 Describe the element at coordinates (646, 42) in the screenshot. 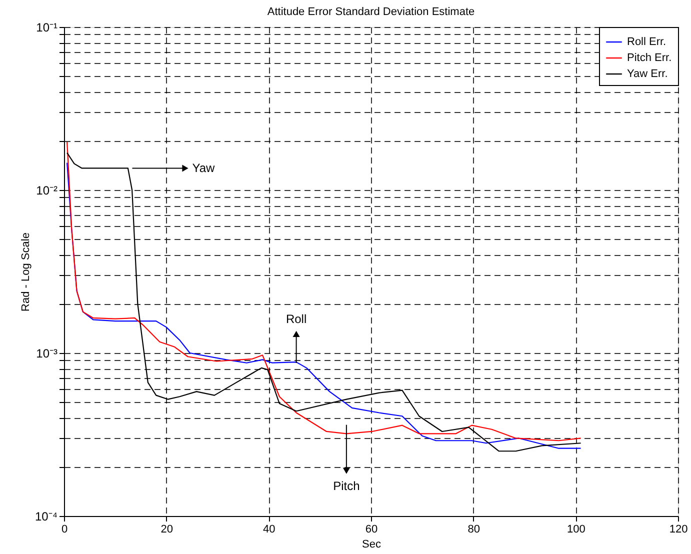

I see `legend-label: Roll Err.` at that location.